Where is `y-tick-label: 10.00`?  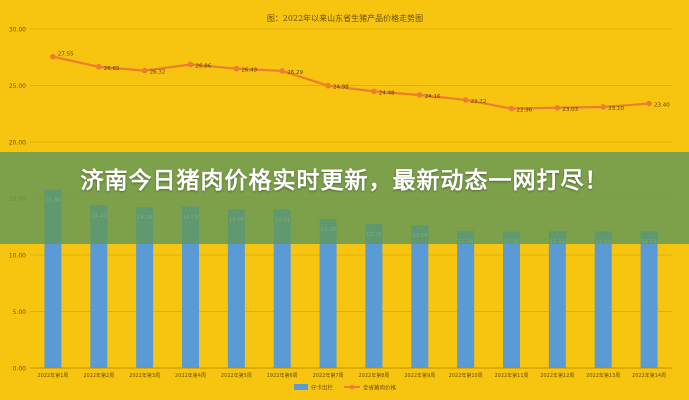
y-tick-label: 10.00 is located at coordinates (17, 256).